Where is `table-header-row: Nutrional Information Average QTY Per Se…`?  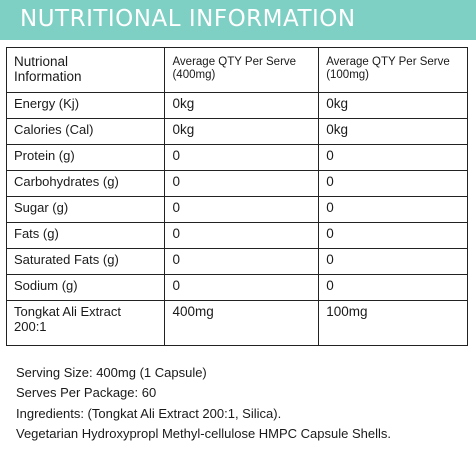
table-header-row: Nutrional Information Average QTY Per Se… is located at coordinates (236, 70).